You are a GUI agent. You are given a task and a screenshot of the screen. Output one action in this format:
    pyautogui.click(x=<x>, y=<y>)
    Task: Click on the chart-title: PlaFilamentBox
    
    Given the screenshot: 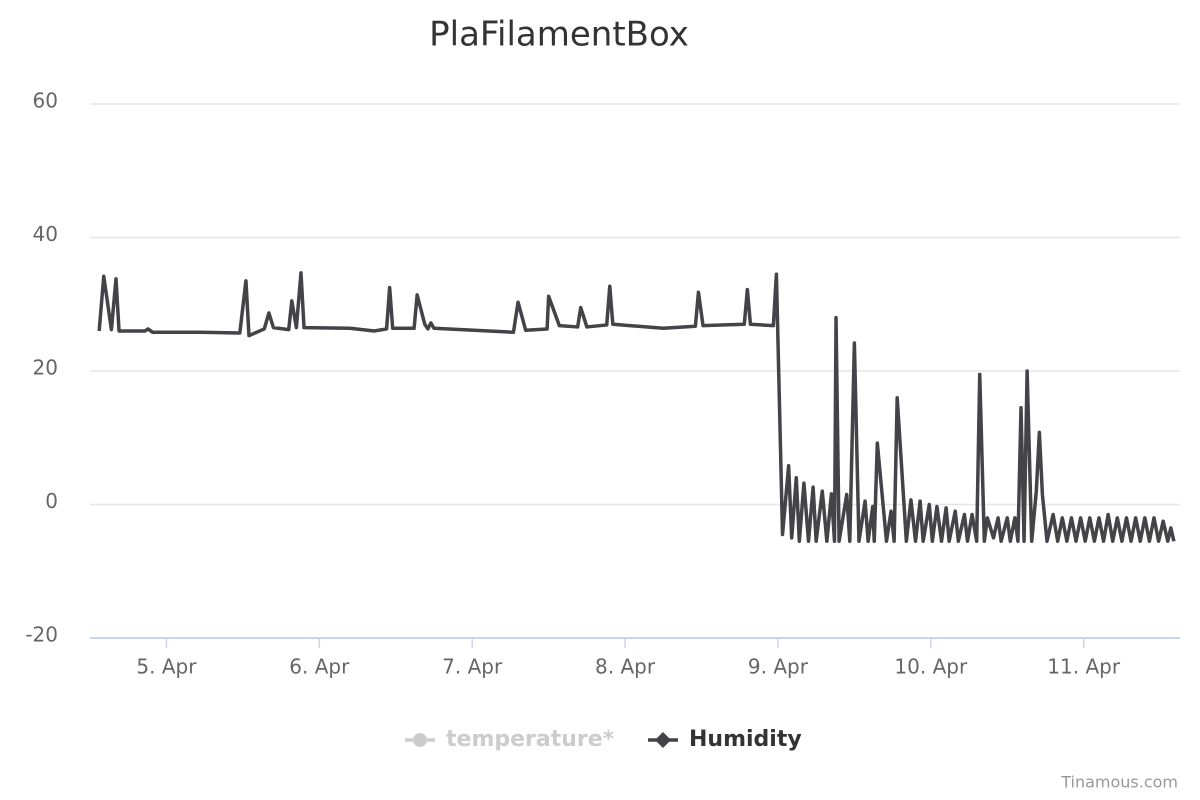 What is the action you would take?
    pyautogui.click(x=559, y=35)
    